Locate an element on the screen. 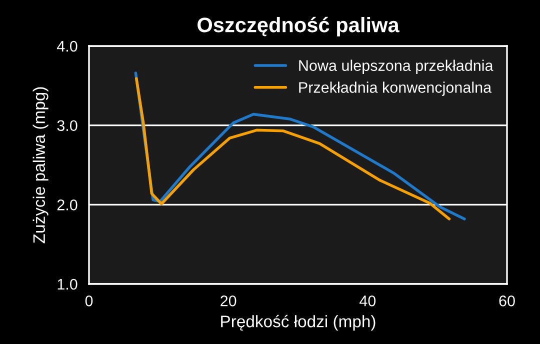 The height and width of the screenshot is (344, 540). x-tick-label: 20 is located at coordinates (228, 301).